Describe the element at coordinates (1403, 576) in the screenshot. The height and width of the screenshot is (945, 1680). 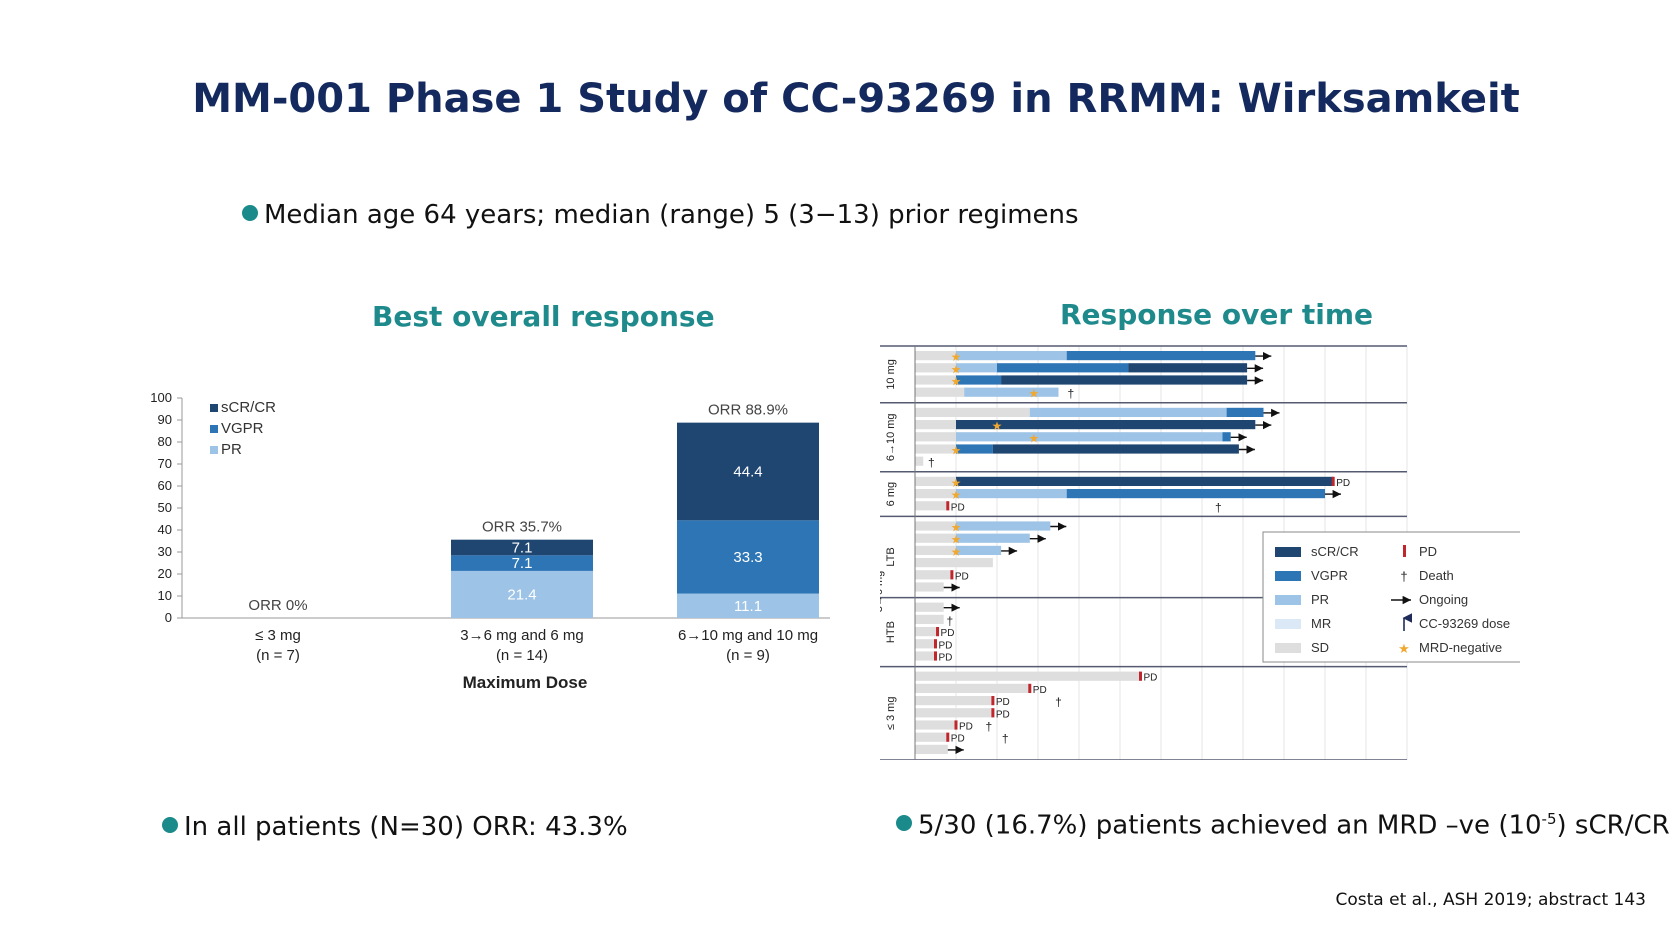
I see `legend-death-icon: †` at that location.